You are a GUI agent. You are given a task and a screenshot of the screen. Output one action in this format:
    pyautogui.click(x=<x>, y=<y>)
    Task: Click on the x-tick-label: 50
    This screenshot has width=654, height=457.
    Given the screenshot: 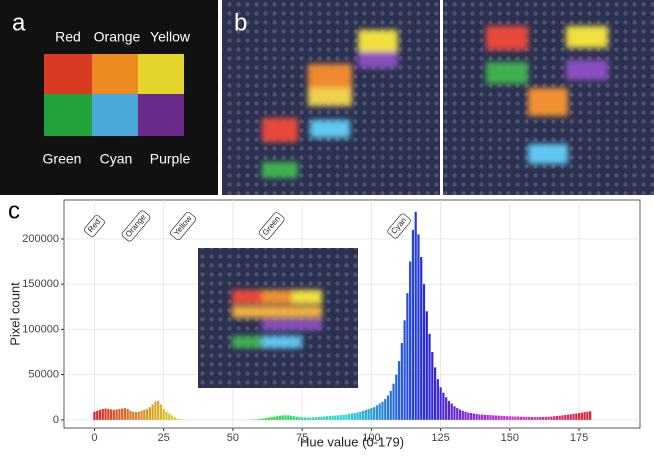 What is the action you would take?
    pyautogui.click(x=233, y=438)
    